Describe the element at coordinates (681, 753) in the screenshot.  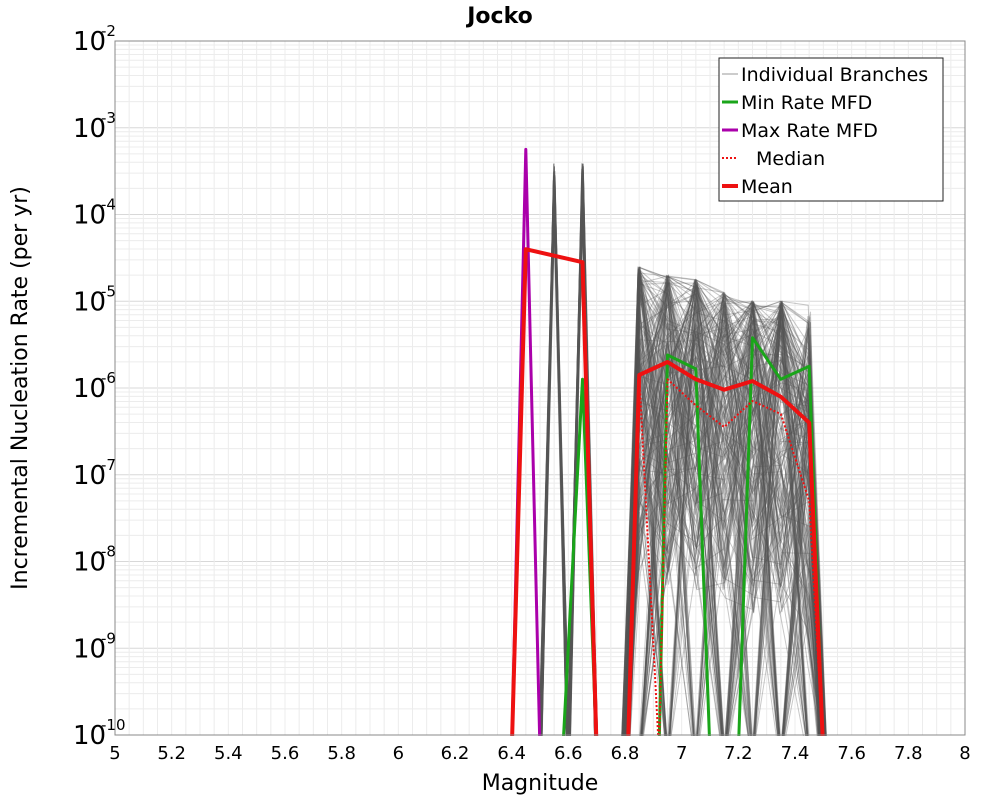
I see `x-tick-label: 7` at that location.